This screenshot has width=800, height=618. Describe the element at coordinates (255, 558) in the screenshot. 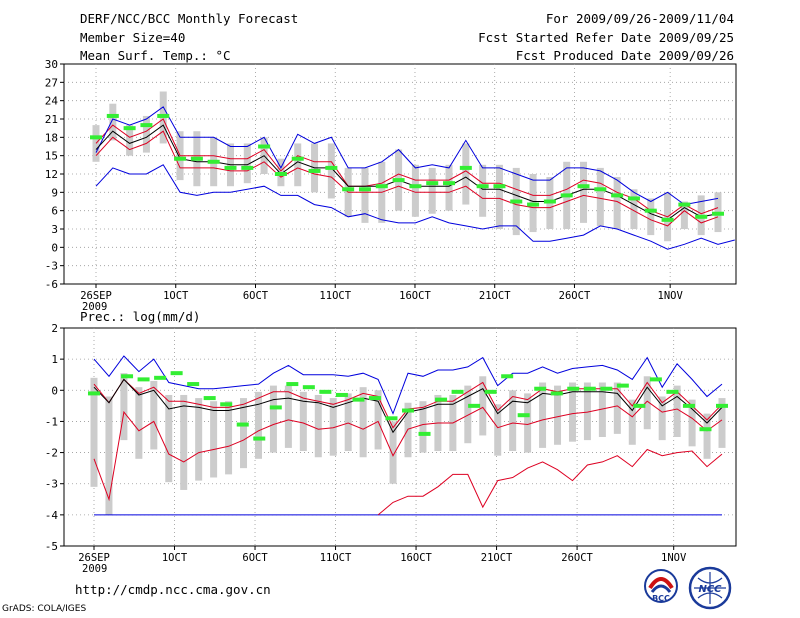

I see `x-tick-label: 6OCT` at that location.